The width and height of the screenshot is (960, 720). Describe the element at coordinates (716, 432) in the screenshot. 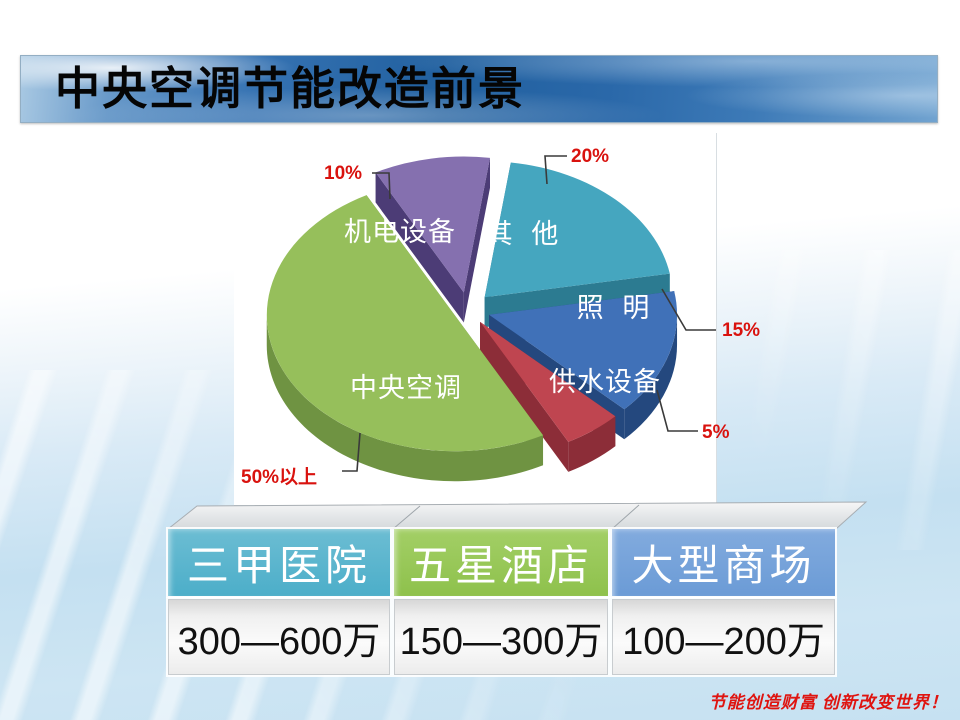

I see `pct-label-5: 5%` at that location.